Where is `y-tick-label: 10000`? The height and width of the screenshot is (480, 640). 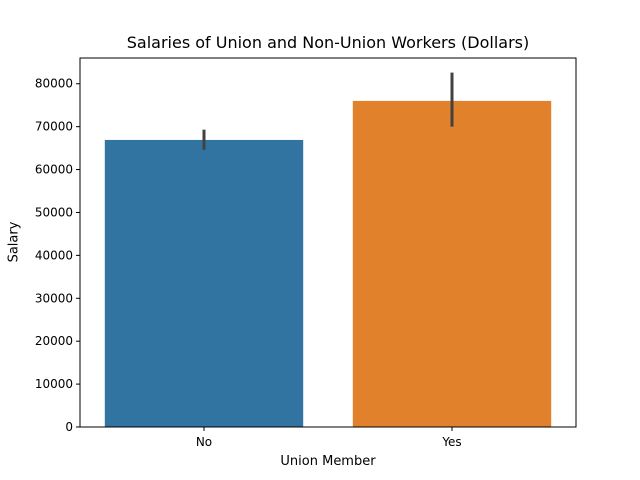
y-tick-label: 10000 is located at coordinates (54, 384).